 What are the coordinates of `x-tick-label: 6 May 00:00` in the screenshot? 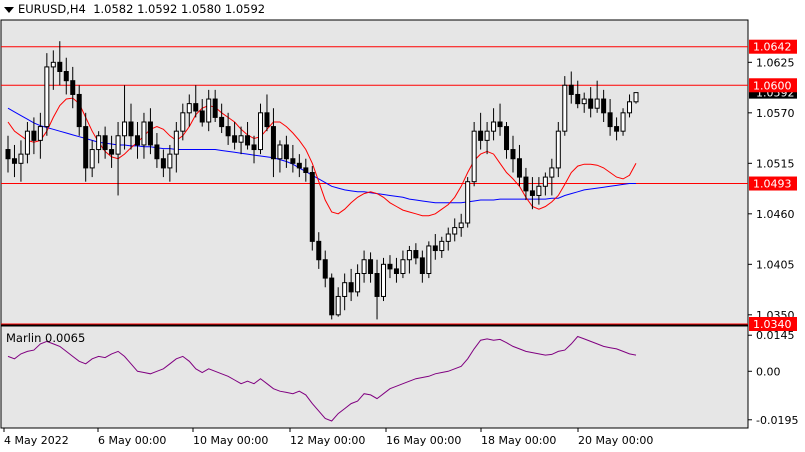 It's located at (132, 440).